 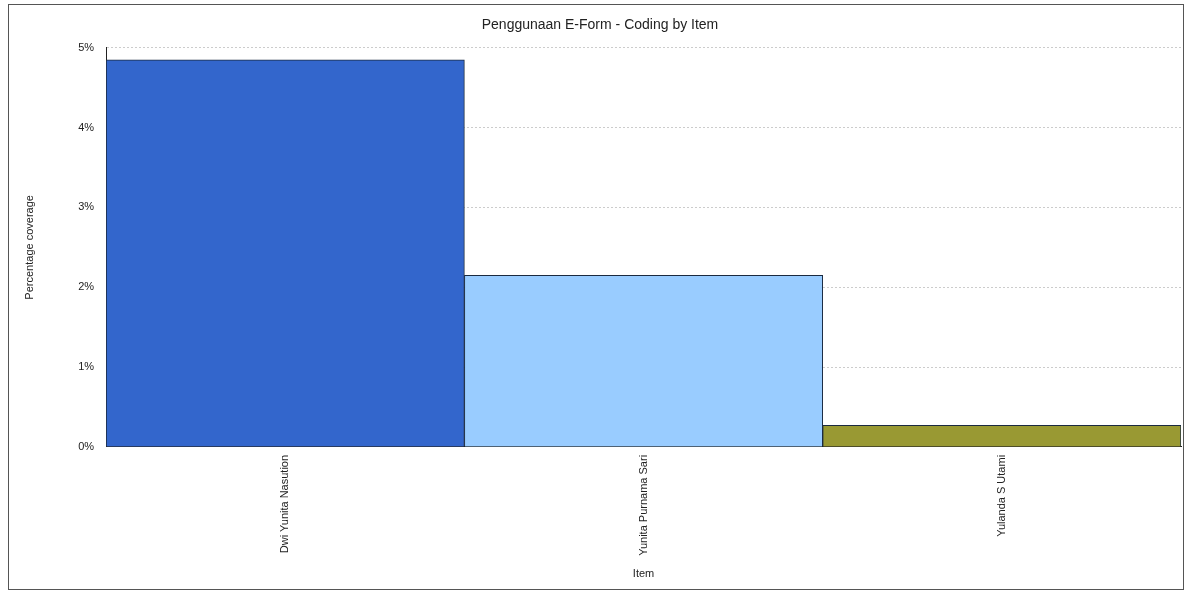 I want to click on x-tick-label: Dwi Yunita Nasution, so click(x=284, y=504).